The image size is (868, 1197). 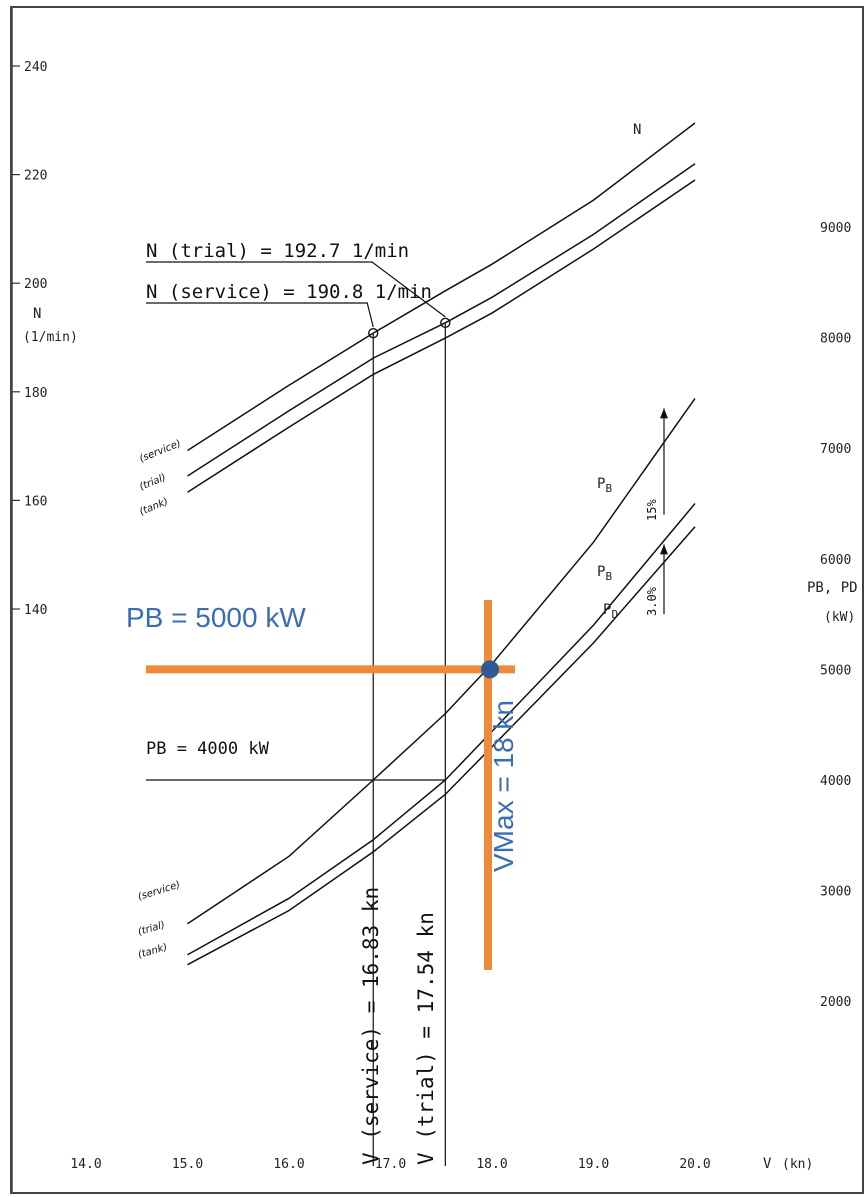 What do you see at coordinates (637, 130) in the screenshot?
I see `n-curve-label: N` at bounding box center [637, 130].